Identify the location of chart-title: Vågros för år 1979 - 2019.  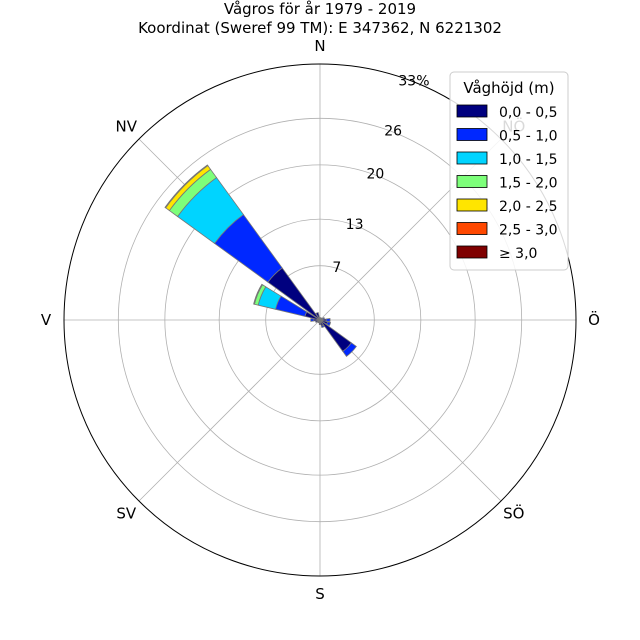
(320, 9).